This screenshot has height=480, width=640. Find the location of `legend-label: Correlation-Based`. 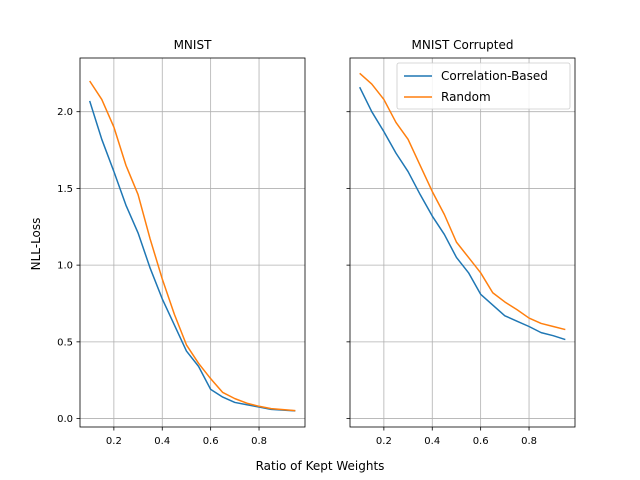

legend-label: Correlation-Based is located at coordinates (494, 76).